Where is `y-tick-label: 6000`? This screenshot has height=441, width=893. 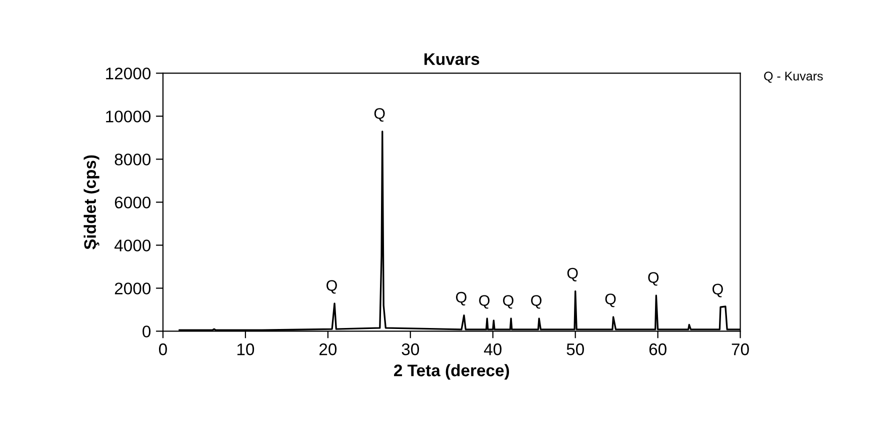 y-tick-label: 6000 is located at coordinates (132, 202).